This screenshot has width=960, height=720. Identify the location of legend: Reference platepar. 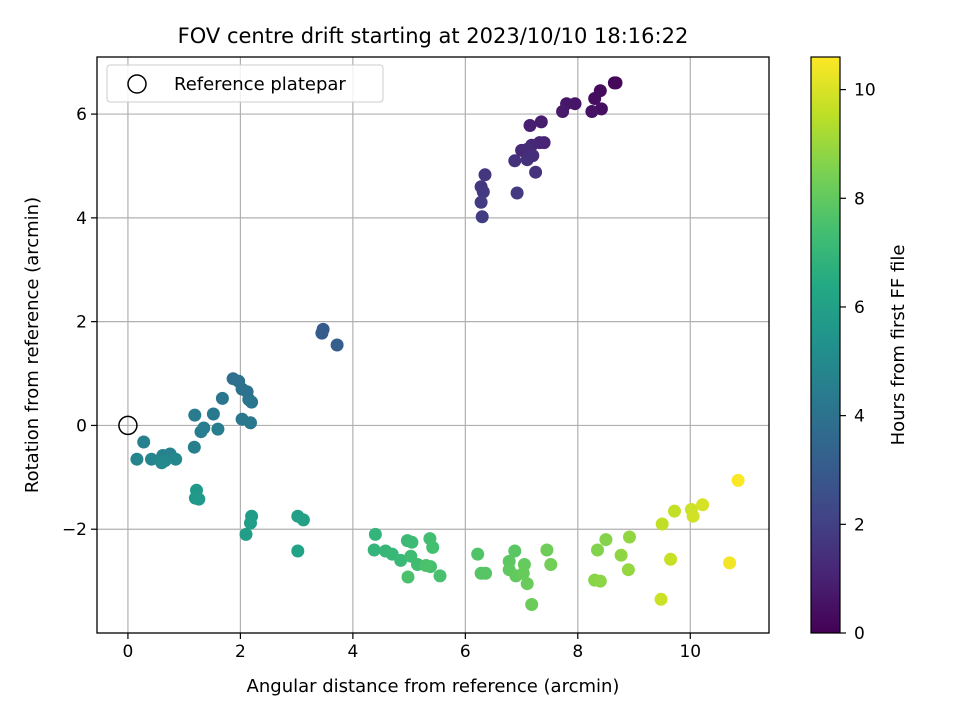
(245, 83).